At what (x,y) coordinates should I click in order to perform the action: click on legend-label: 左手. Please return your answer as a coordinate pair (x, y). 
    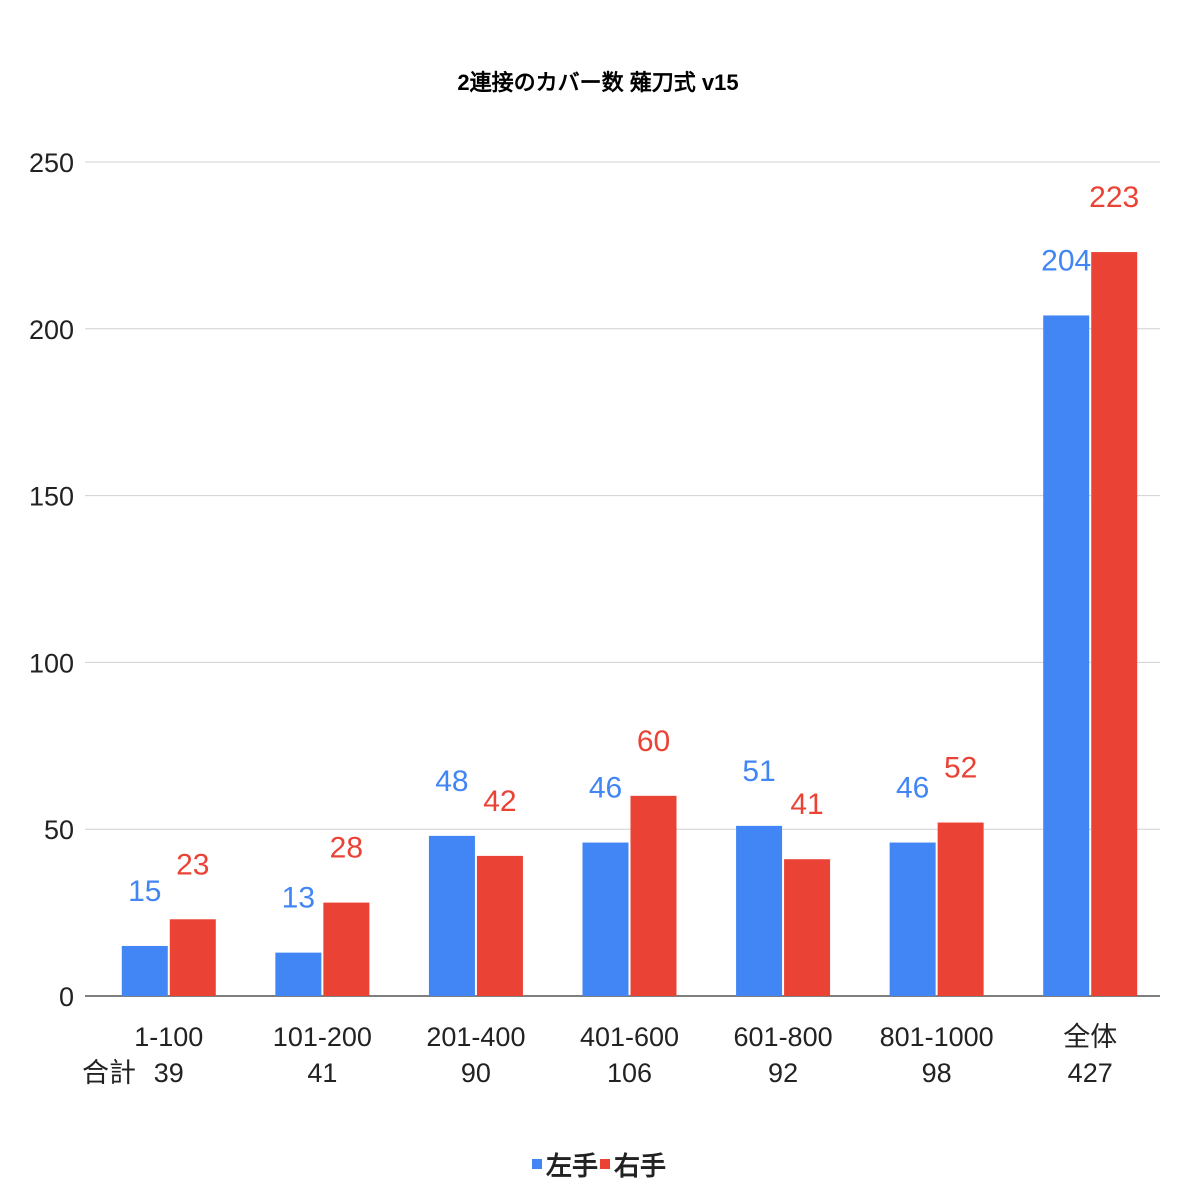
    Looking at the image, I should click on (572, 1166).